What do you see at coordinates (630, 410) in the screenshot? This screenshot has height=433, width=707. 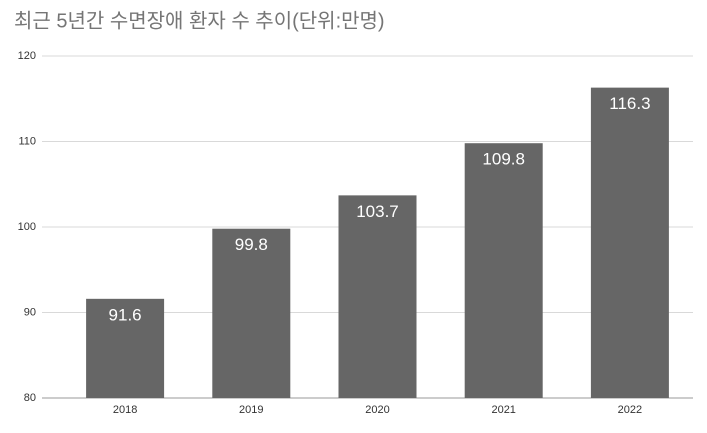 I see `x-tick-label: 2022` at bounding box center [630, 410].